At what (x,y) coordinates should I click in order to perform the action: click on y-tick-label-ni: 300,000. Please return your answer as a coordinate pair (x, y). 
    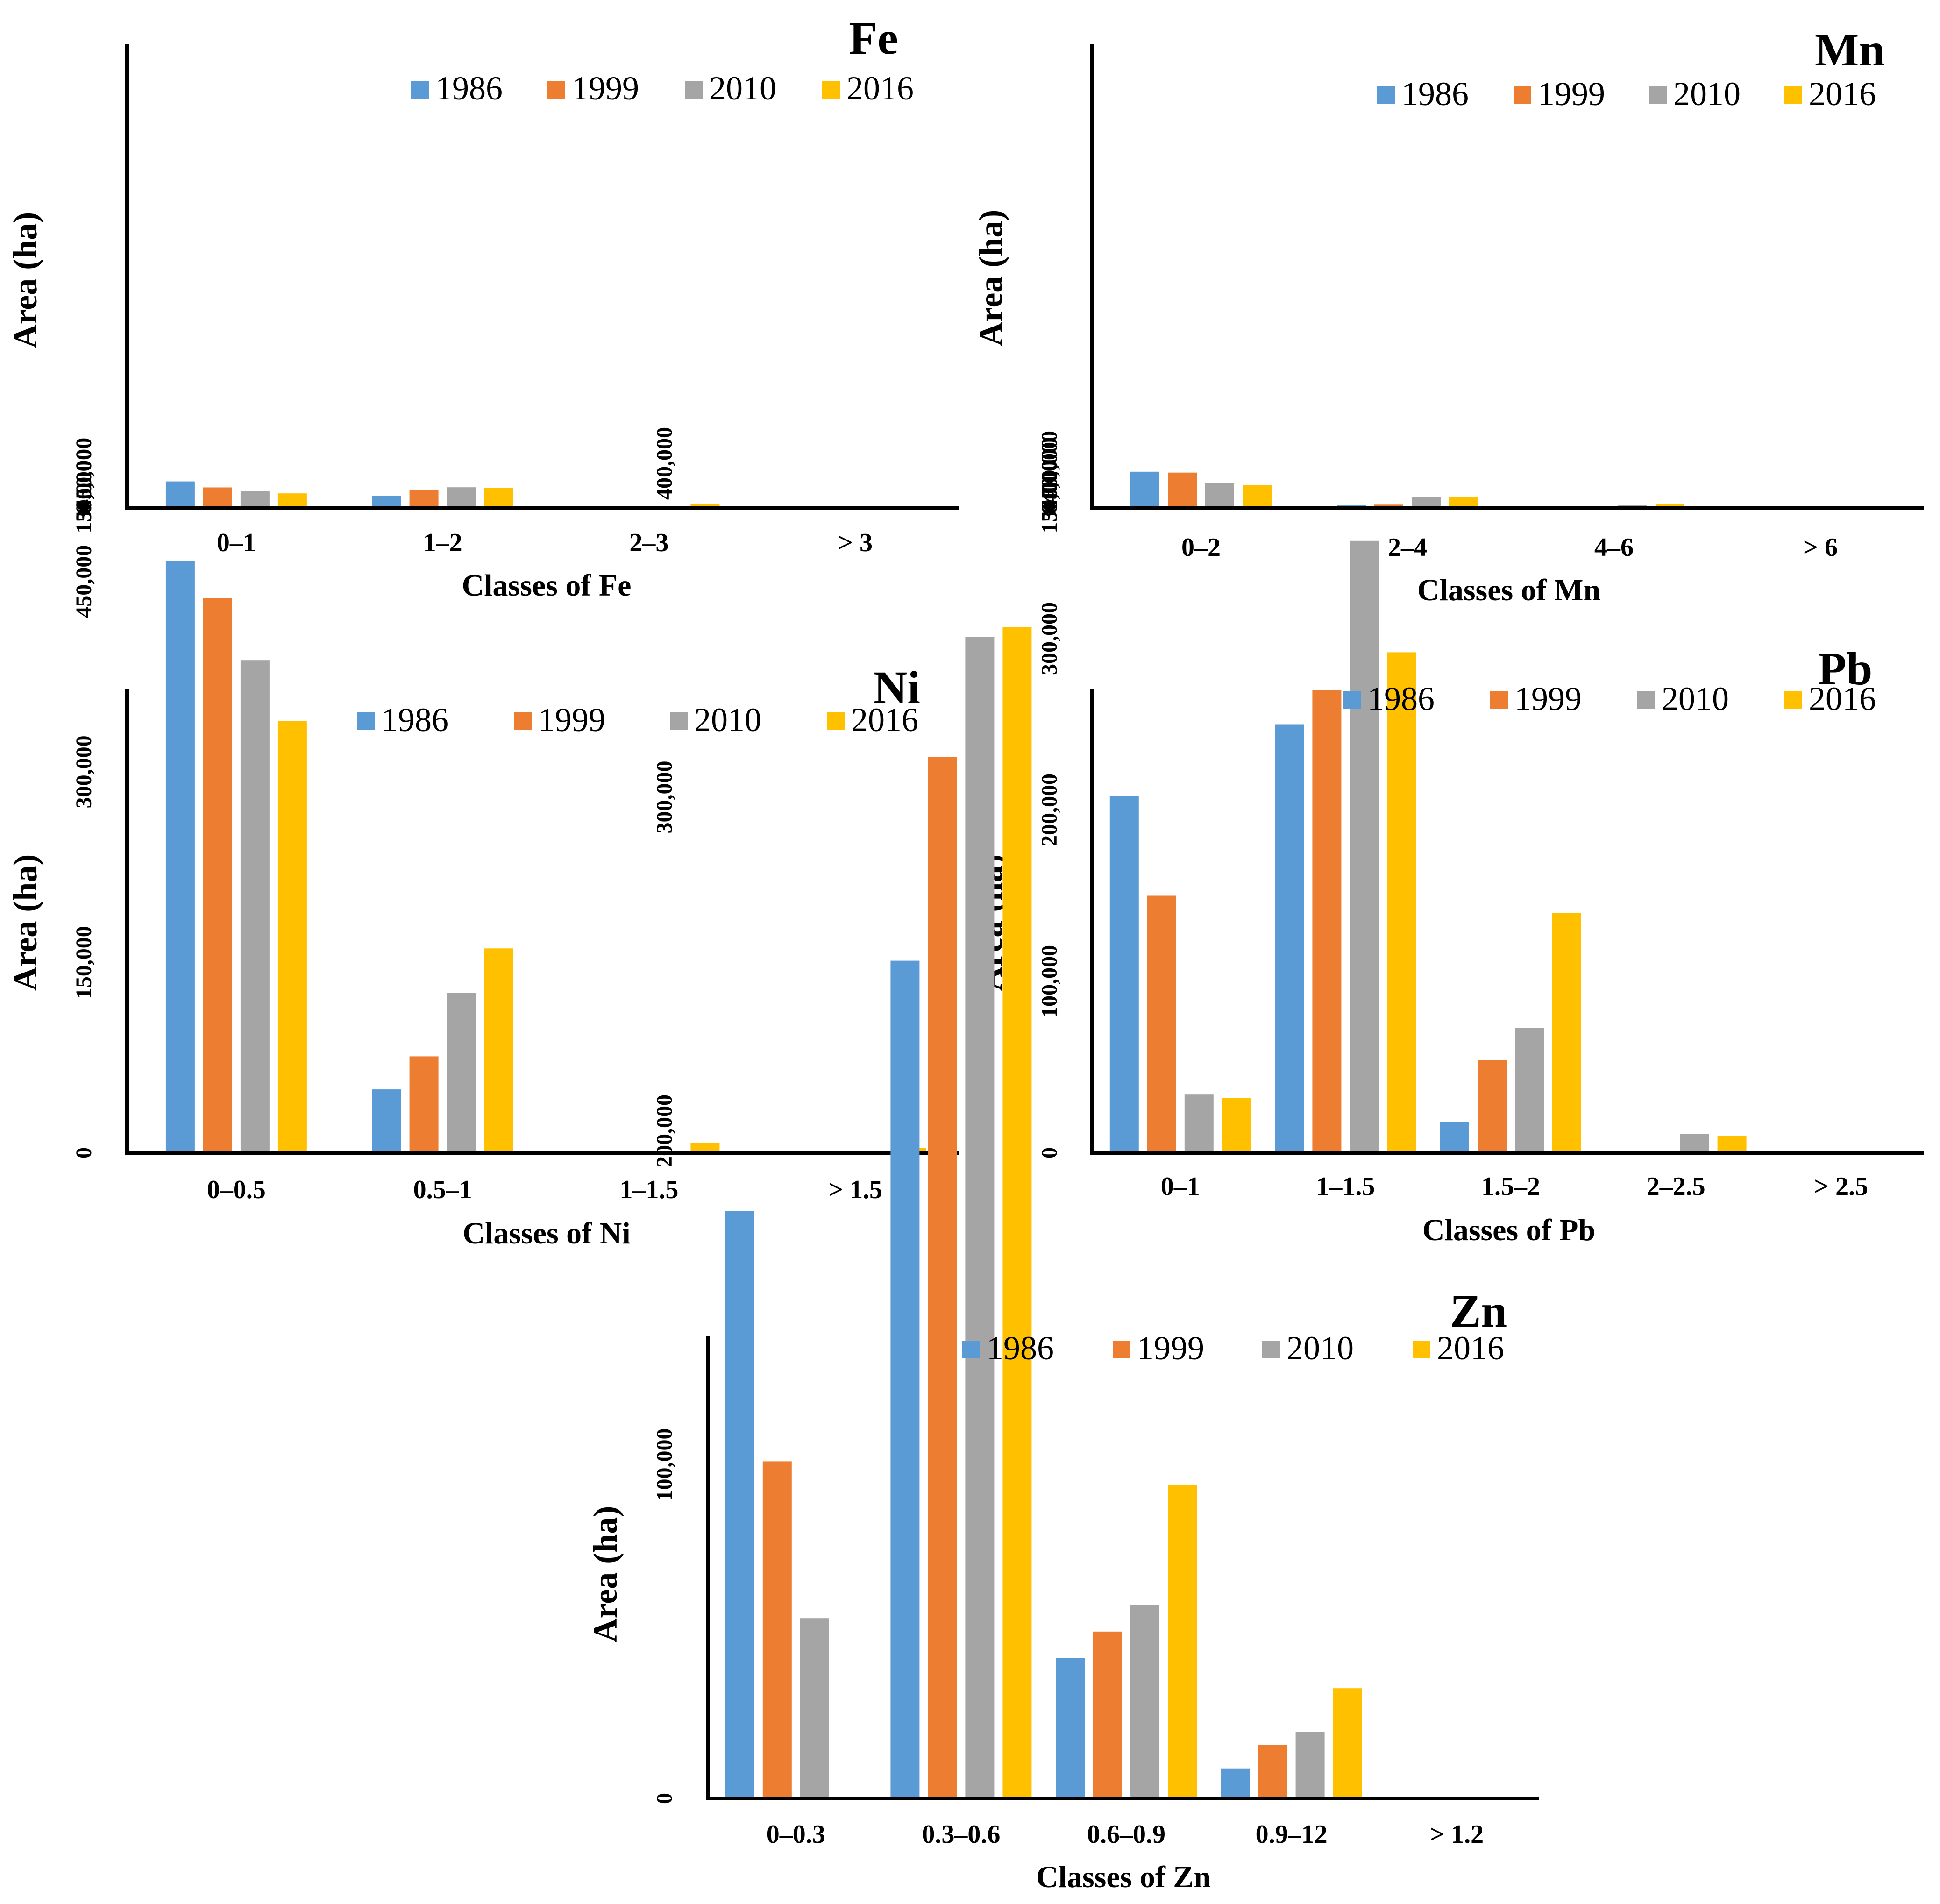
    Looking at the image, I should click on (83, 771).